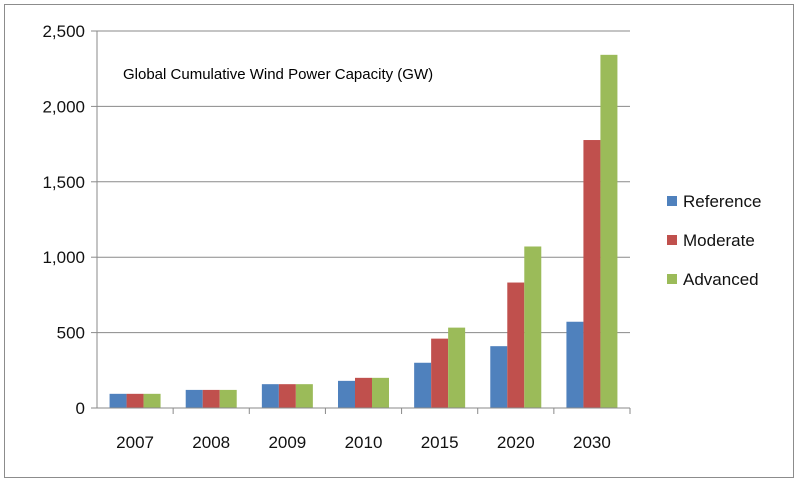 The height and width of the screenshot is (484, 800). Describe the element at coordinates (457, 367) in the screenshot. I see `bar-advanced-2015` at that location.